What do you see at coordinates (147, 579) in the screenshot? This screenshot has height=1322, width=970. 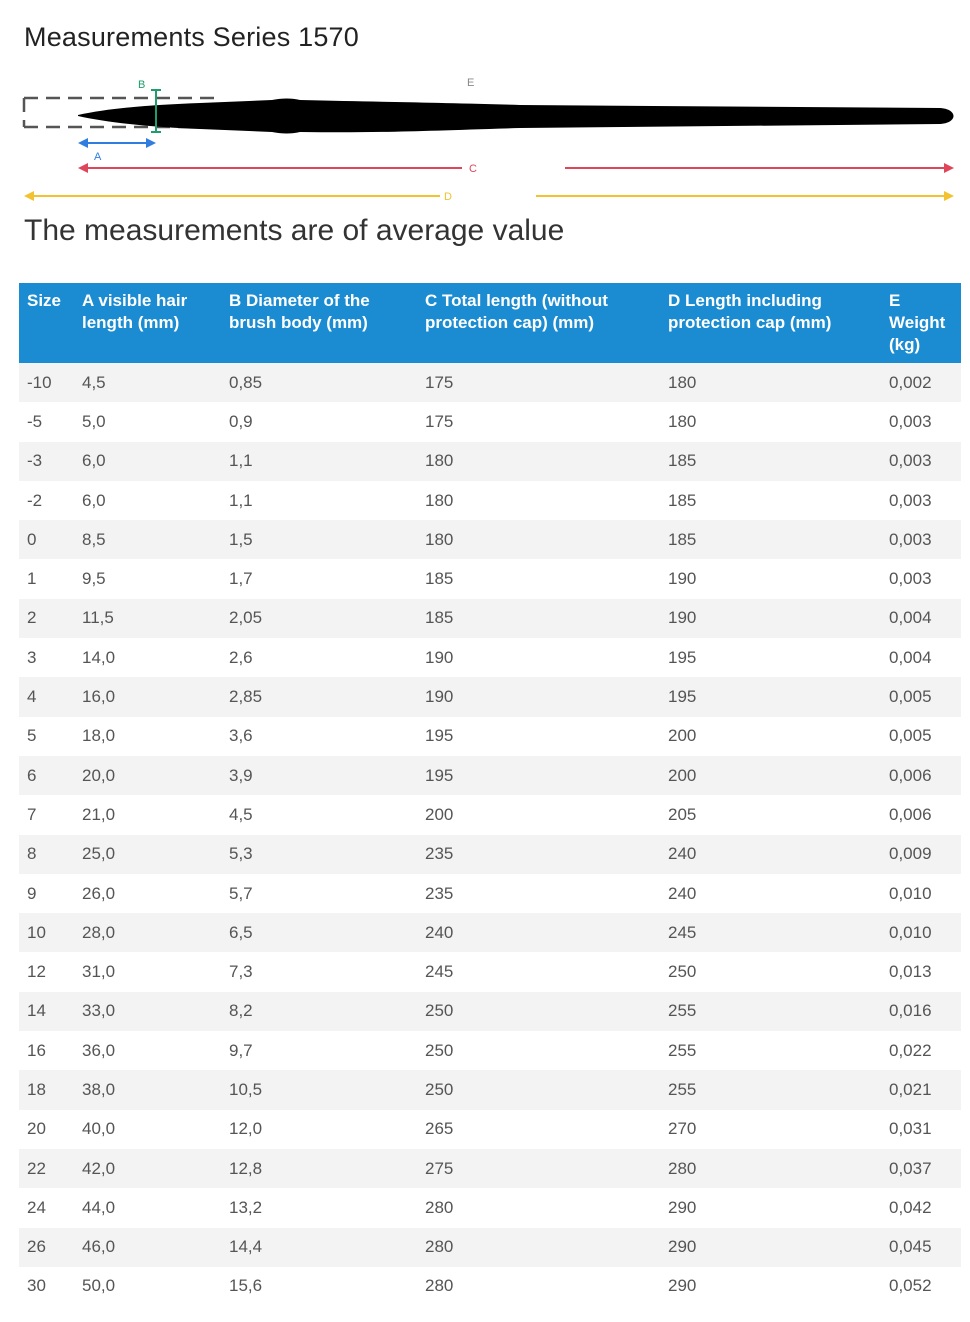 I see `cell-hair-length: 9,5` at bounding box center [147, 579].